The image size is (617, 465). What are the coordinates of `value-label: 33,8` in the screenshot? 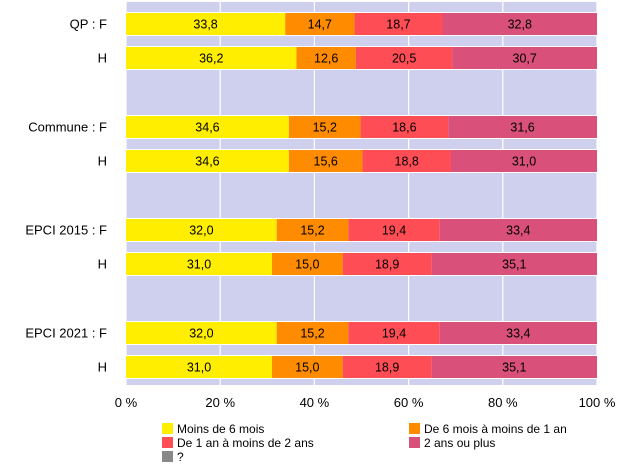 It's located at (205, 25).